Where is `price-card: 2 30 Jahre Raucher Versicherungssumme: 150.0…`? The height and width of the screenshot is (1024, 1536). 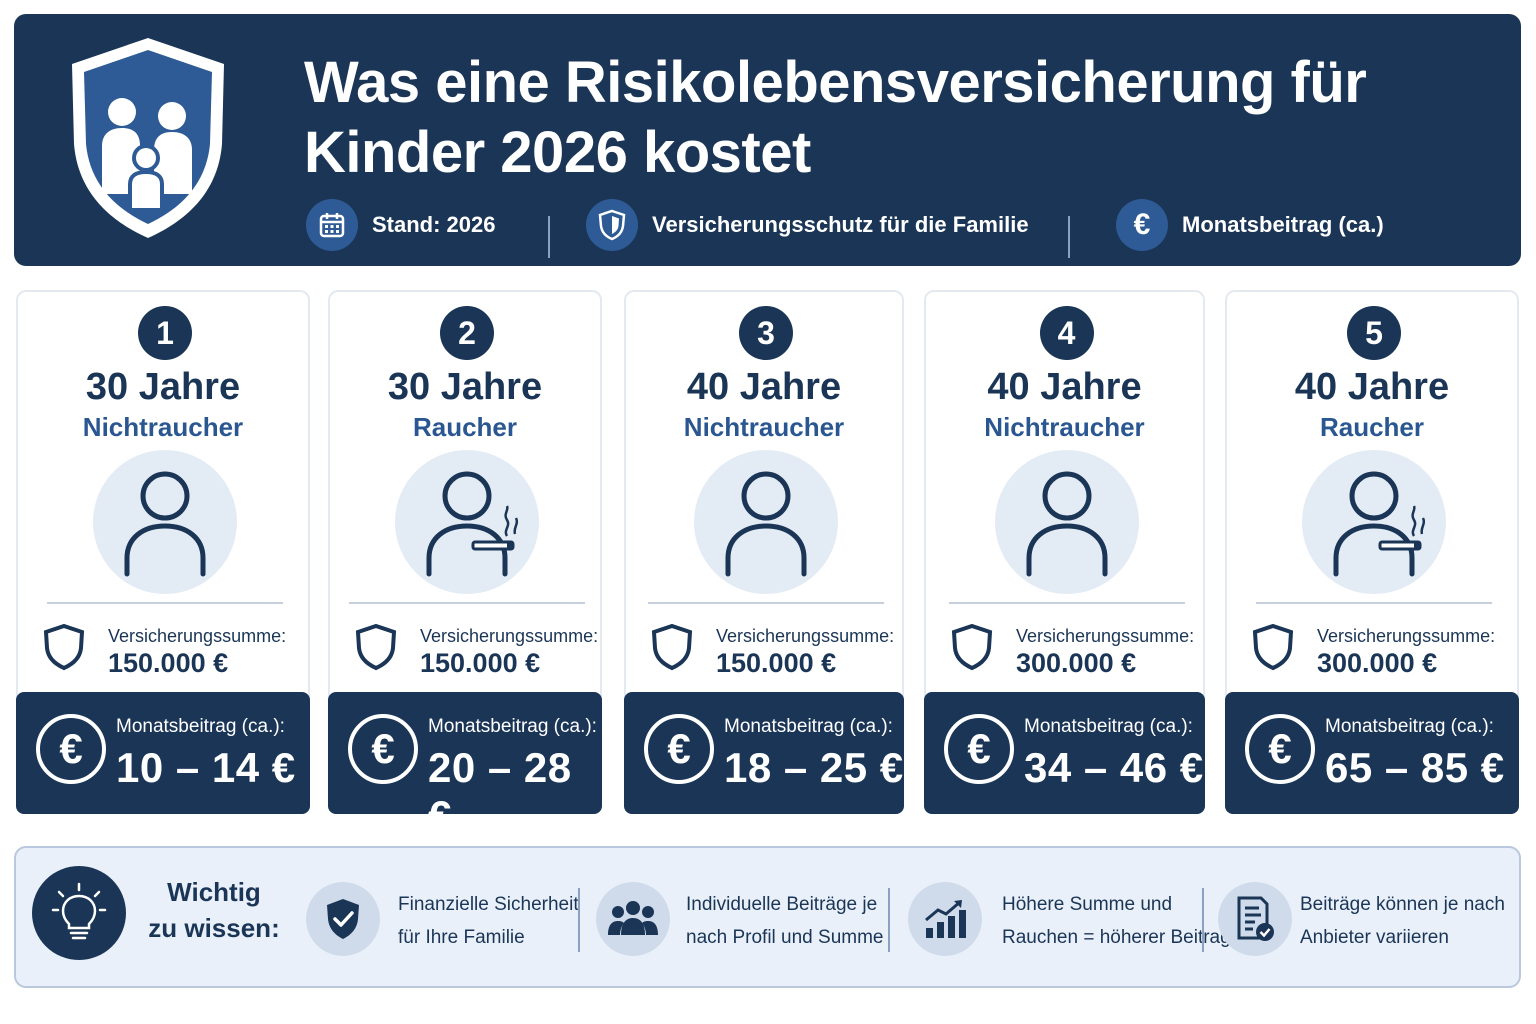
price-card: 2 30 Jahre Raucher Versicherungssumme: 150.0… is located at coordinates (465, 564).